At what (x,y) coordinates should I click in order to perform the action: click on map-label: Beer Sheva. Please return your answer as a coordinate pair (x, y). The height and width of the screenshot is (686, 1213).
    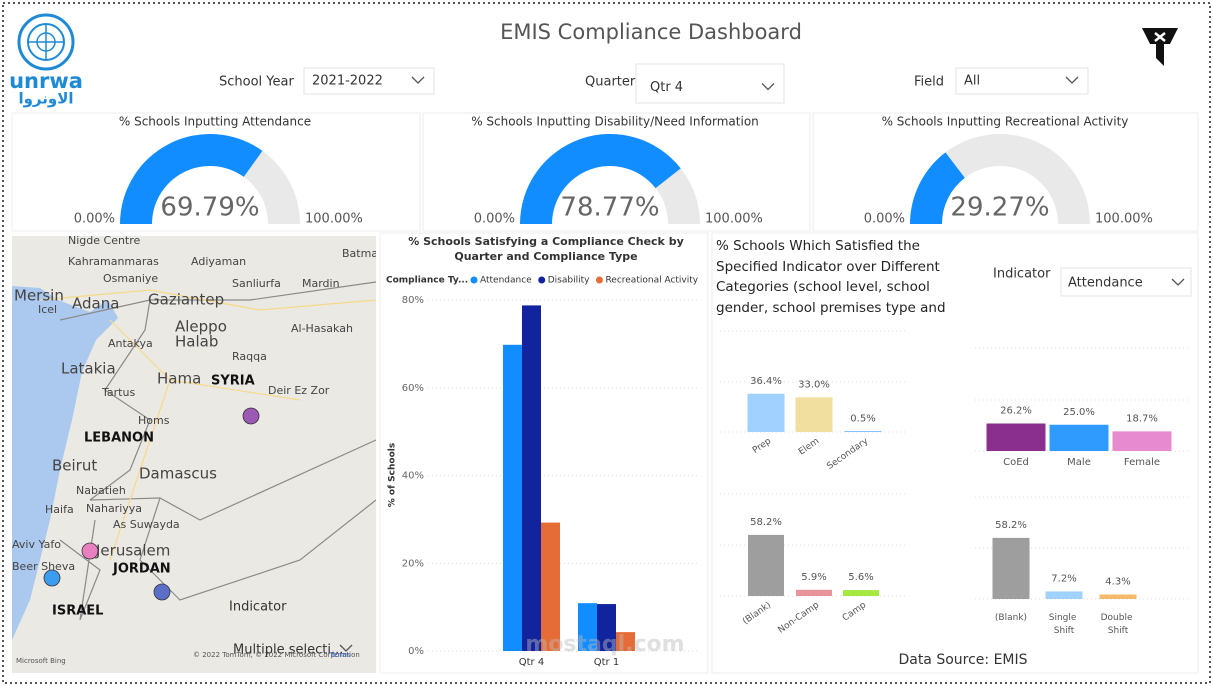
    Looking at the image, I should click on (43, 566).